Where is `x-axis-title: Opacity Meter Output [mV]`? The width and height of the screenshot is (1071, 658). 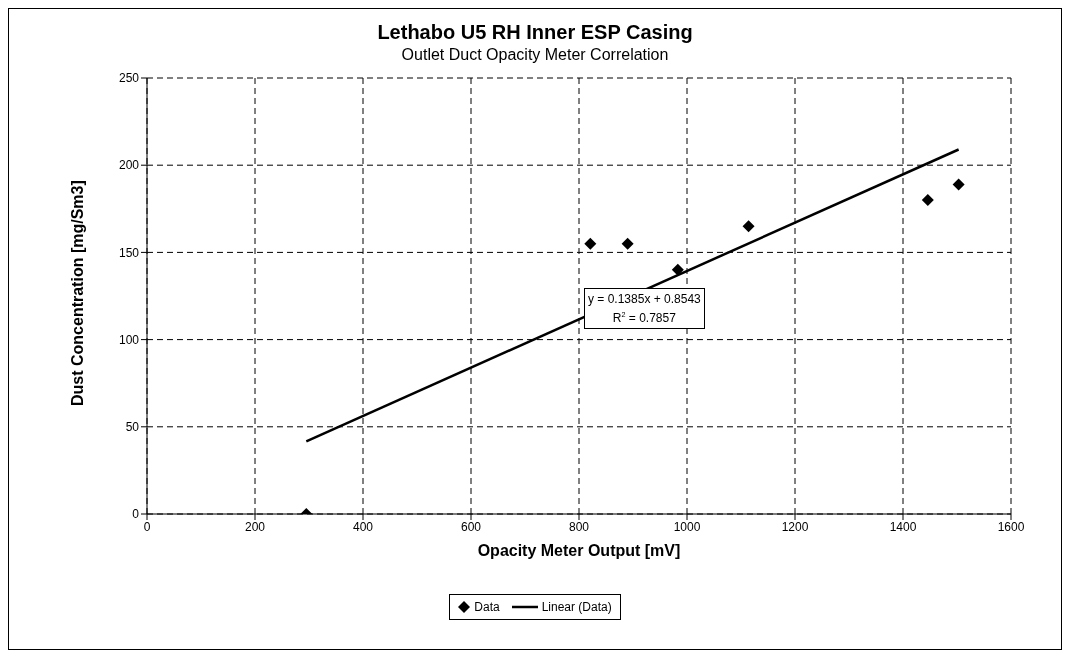
x-axis-title: Opacity Meter Output [mV] is located at coordinates (579, 550).